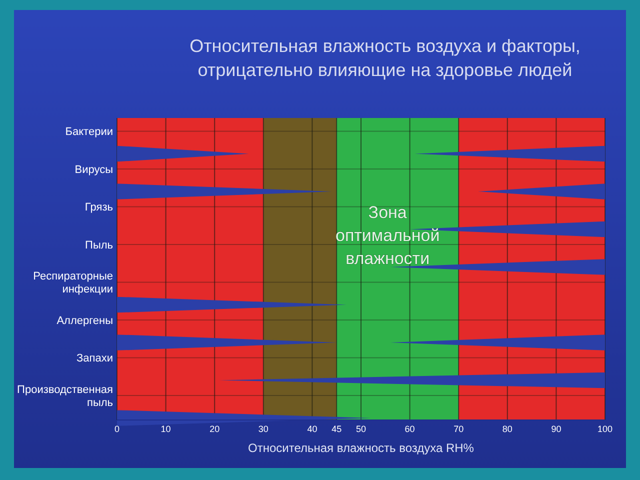  Describe the element at coordinates (605, 429) in the screenshot. I see `x-tick-label: 100` at that location.